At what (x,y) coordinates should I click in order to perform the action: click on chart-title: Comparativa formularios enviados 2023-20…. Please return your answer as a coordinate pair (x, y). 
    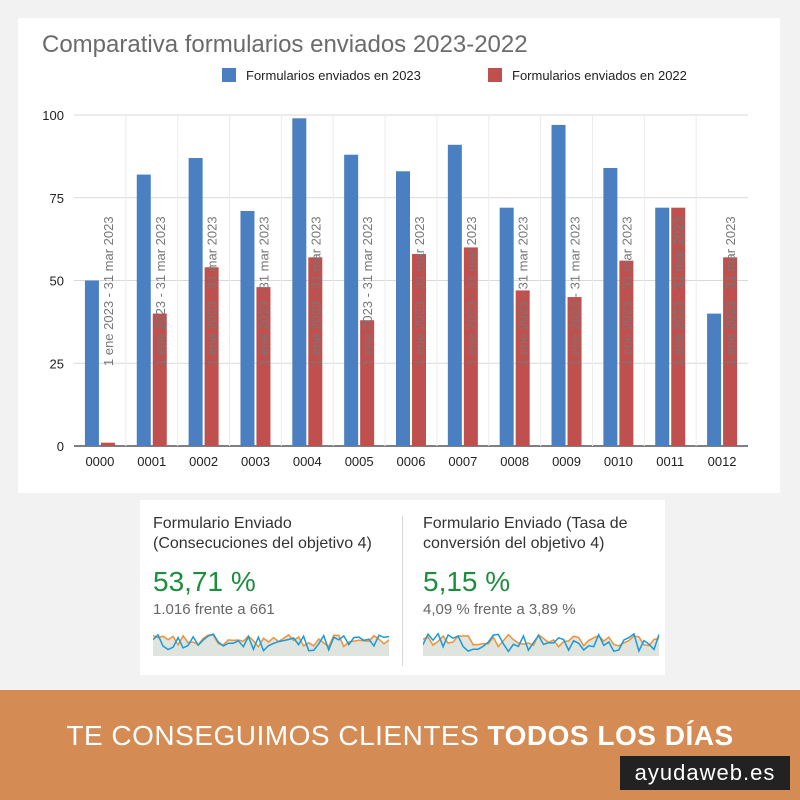
    Looking at the image, I should click on (285, 44).